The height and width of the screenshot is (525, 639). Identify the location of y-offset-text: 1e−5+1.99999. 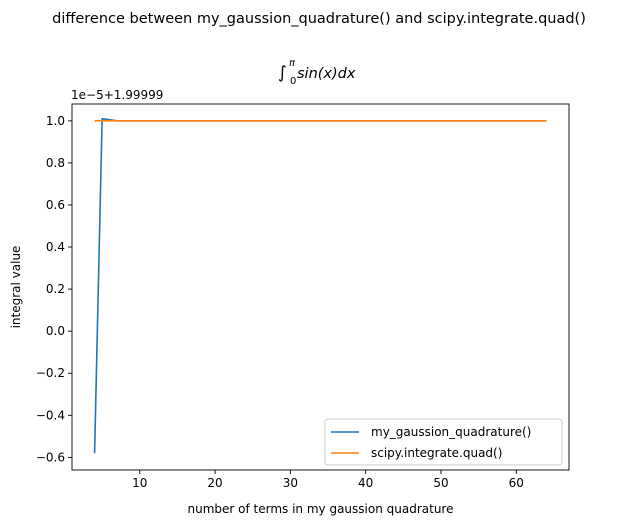
(117, 95).